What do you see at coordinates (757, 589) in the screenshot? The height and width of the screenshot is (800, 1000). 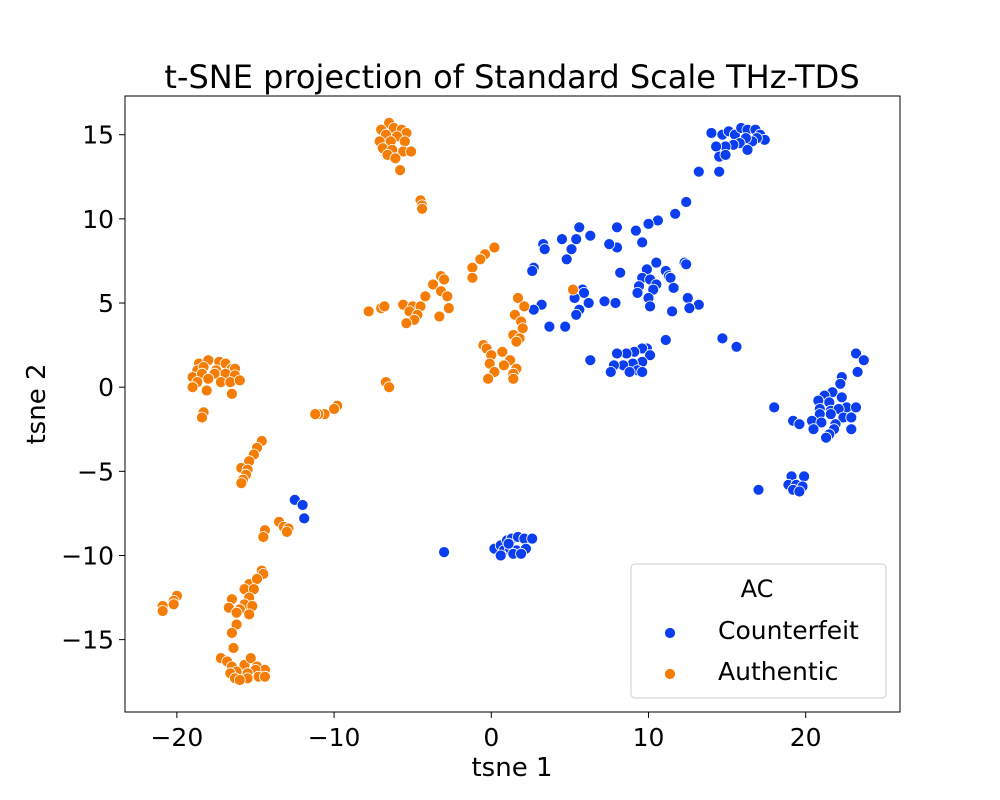 I see `legend-title: AC` at bounding box center [757, 589].